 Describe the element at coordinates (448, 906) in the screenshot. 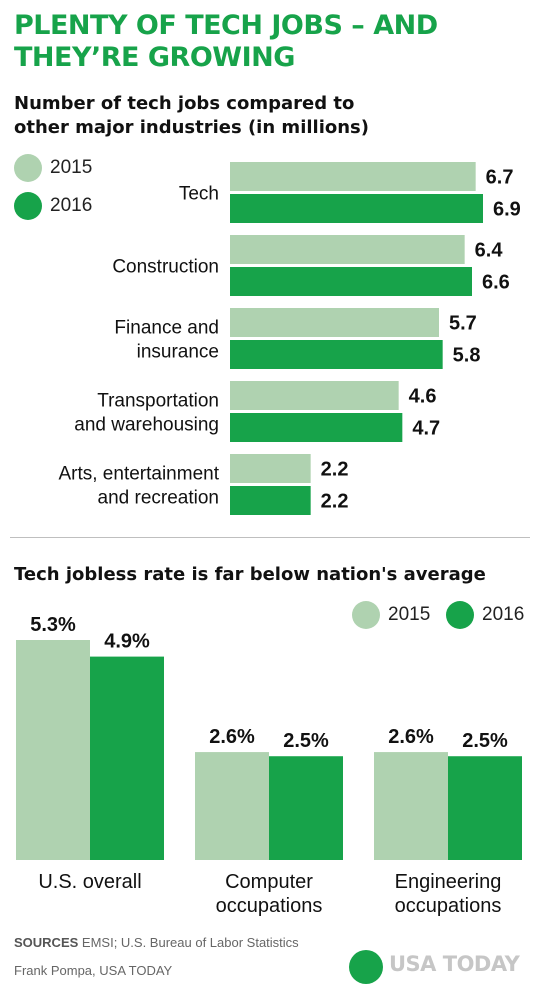

I see `col-category-label-2-1: occupations` at that location.